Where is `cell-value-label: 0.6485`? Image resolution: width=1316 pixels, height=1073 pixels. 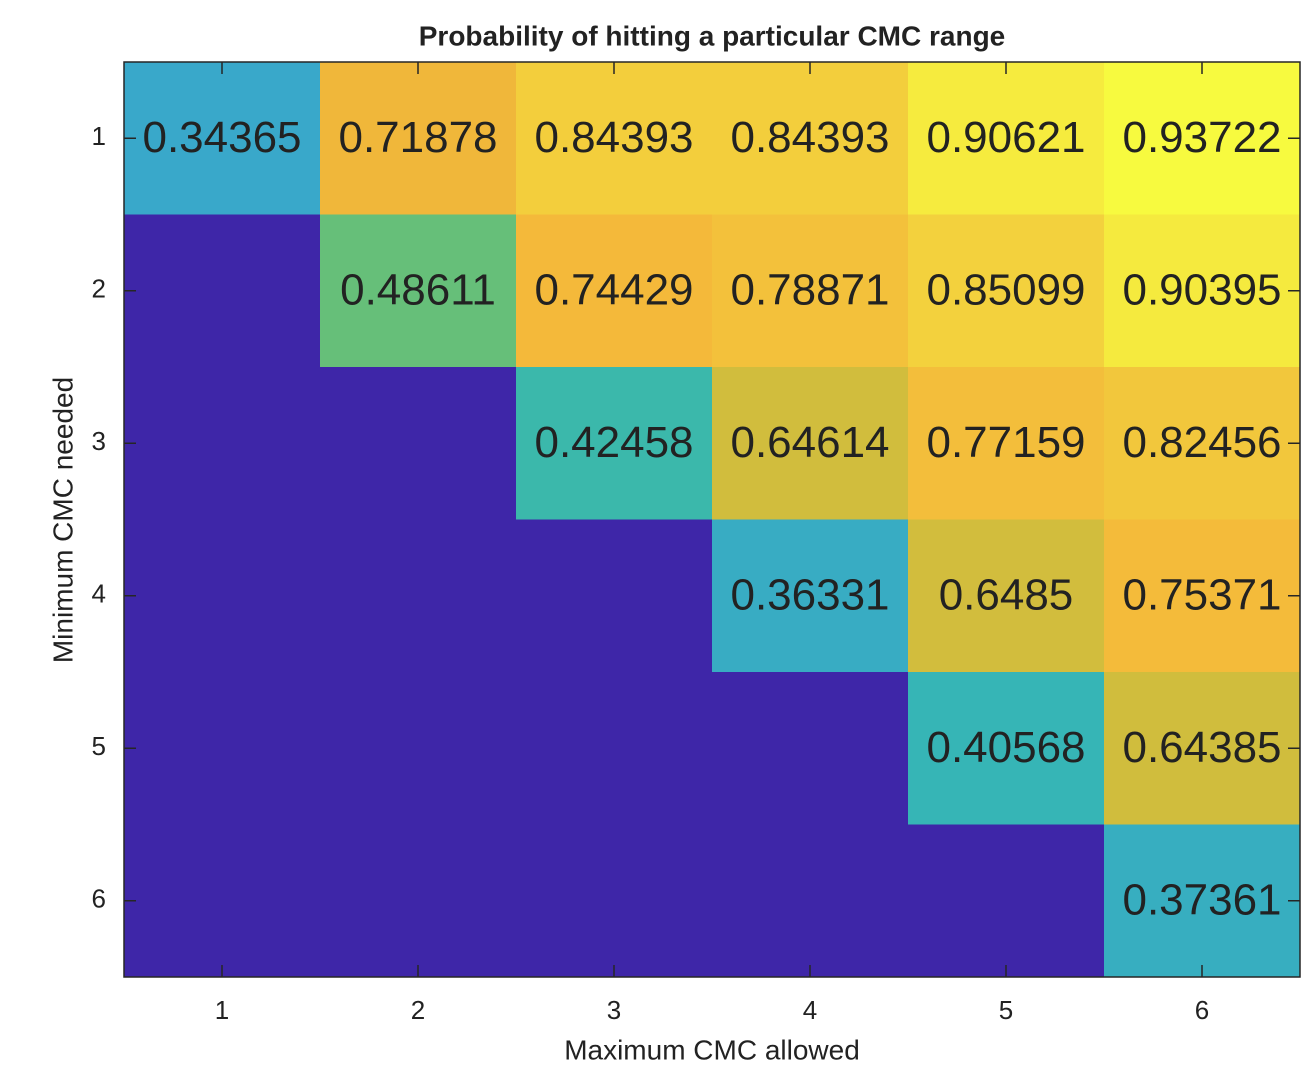 cell-value-label: 0.6485 is located at coordinates (1006, 594).